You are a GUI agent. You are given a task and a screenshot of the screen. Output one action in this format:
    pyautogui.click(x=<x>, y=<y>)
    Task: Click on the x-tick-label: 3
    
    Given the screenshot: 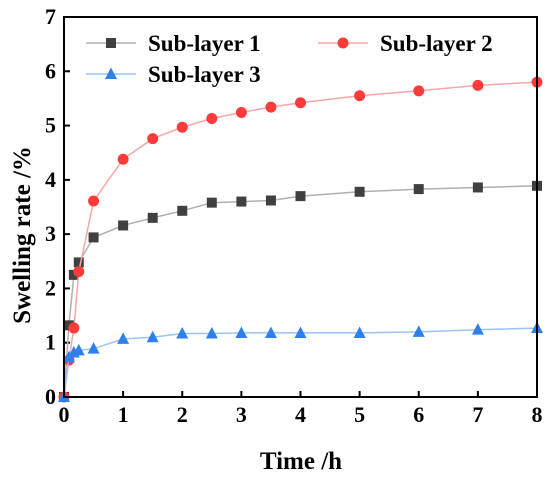 What is the action you would take?
    pyautogui.click(x=241, y=414)
    